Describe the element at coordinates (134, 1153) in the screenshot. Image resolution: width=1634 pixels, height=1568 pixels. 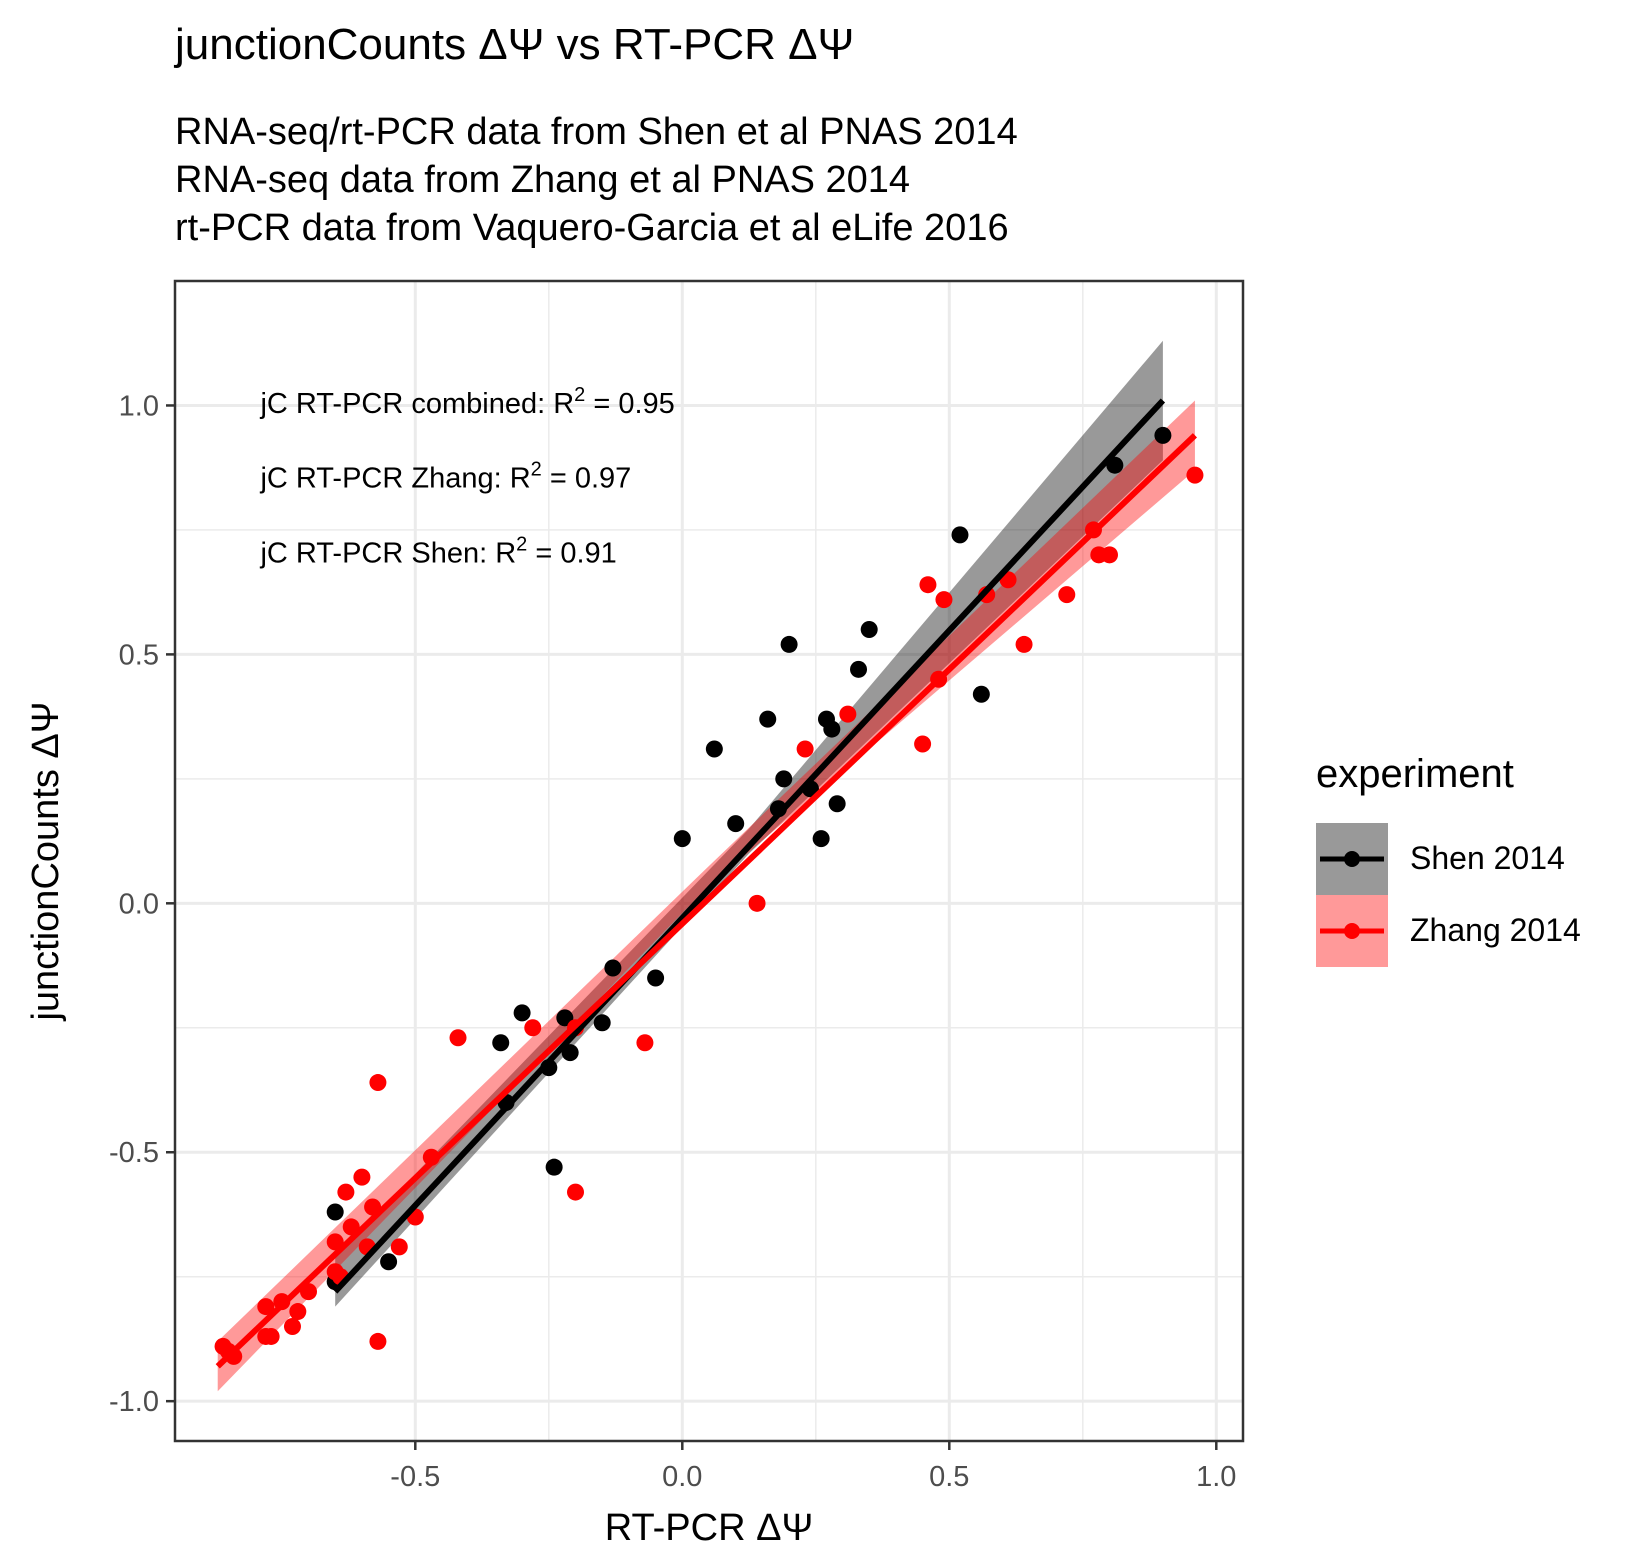
I see `y-tick-label: -0.5` at that location.